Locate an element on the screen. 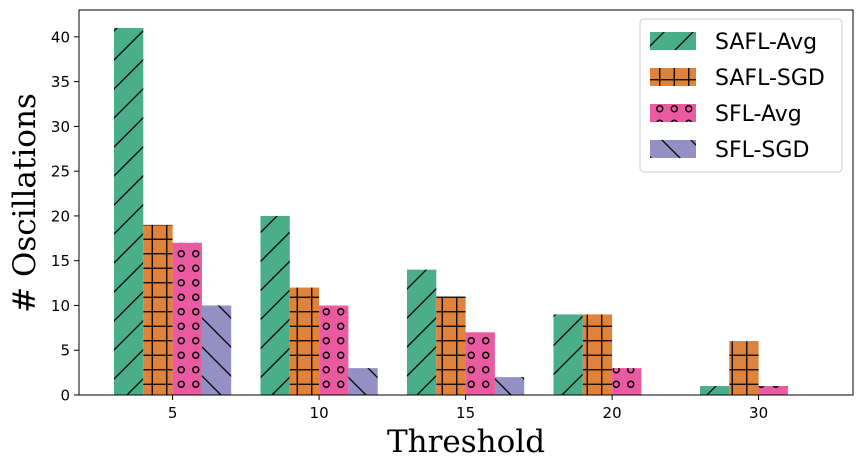 The height and width of the screenshot is (469, 864). y-axis: 0 5 10 15 20 25 30 35 40 is located at coordinates (65, 216).